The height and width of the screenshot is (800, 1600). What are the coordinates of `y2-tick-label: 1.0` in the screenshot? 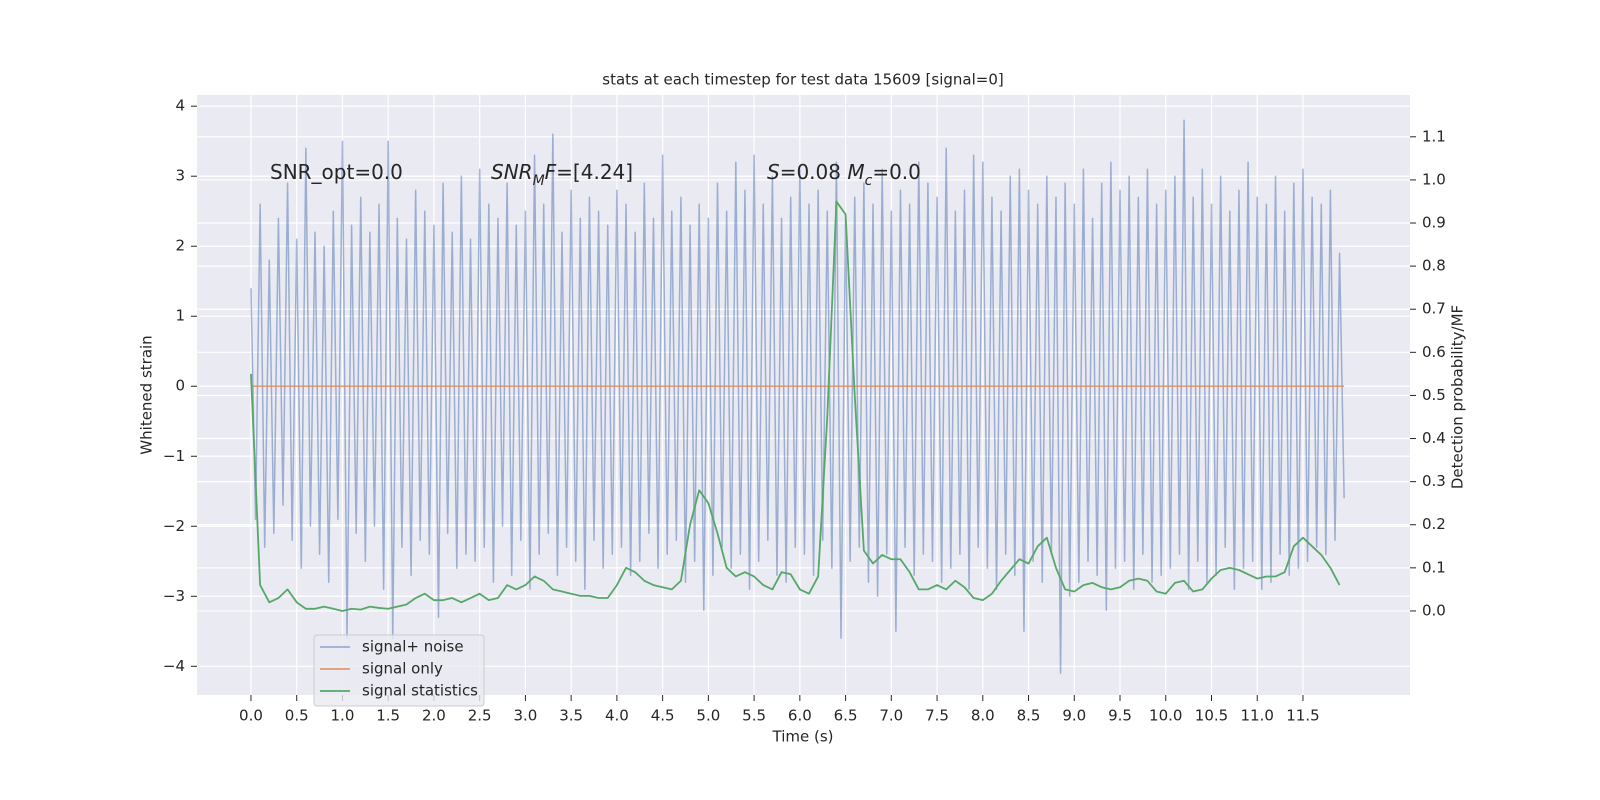 It's located at (1434, 179).